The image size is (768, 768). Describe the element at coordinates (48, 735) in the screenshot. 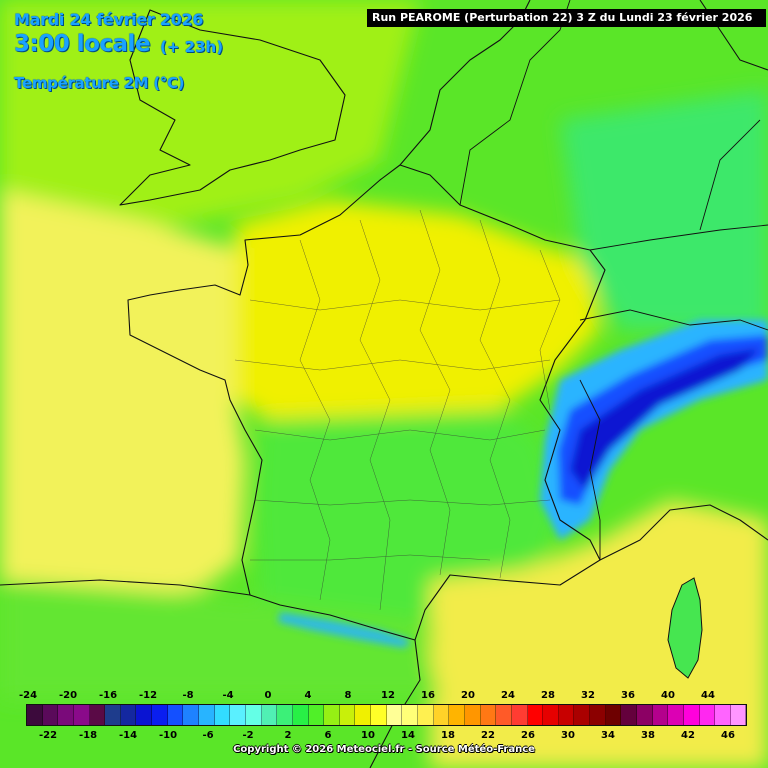

I see `legend-tick-label: -22` at that location.